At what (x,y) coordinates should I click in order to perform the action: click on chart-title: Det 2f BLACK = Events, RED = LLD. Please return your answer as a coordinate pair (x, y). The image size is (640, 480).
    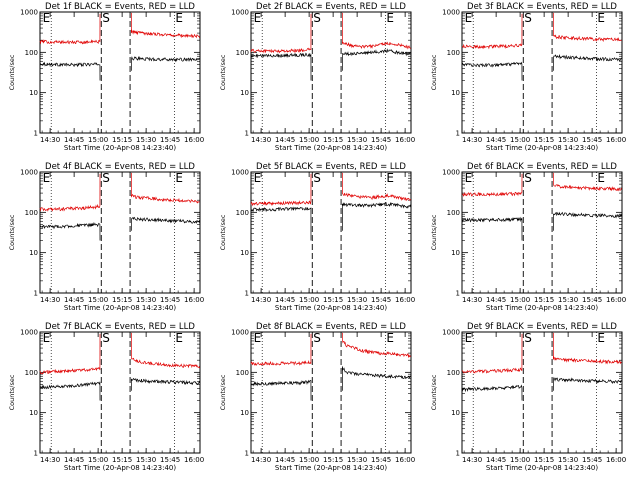
    Looking at the image, I should click on (331, 7).